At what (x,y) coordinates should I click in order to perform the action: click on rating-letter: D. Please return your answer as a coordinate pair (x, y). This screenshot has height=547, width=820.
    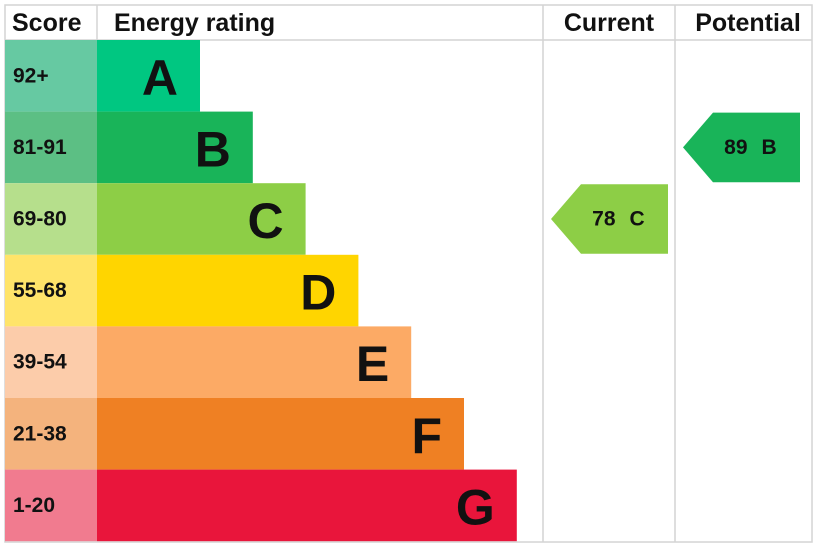
    Looking at the image, I should click on (318, 293).